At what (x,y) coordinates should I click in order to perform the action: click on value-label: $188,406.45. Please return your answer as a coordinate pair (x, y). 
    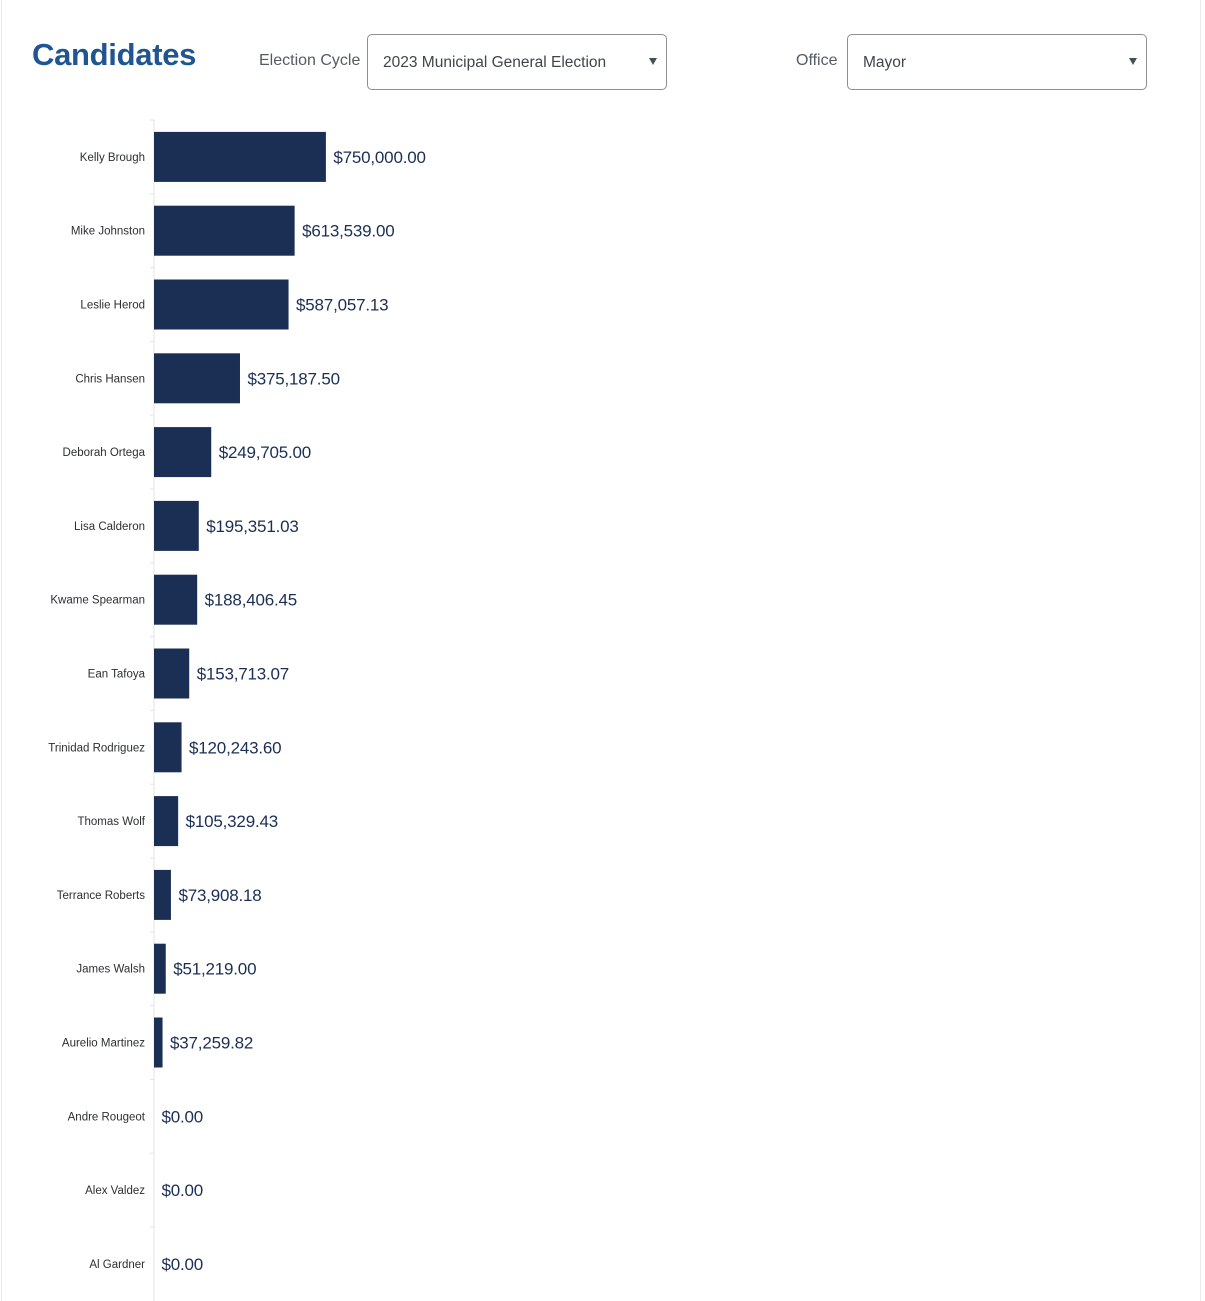
    Looking at the image, I should click on (251, 600).